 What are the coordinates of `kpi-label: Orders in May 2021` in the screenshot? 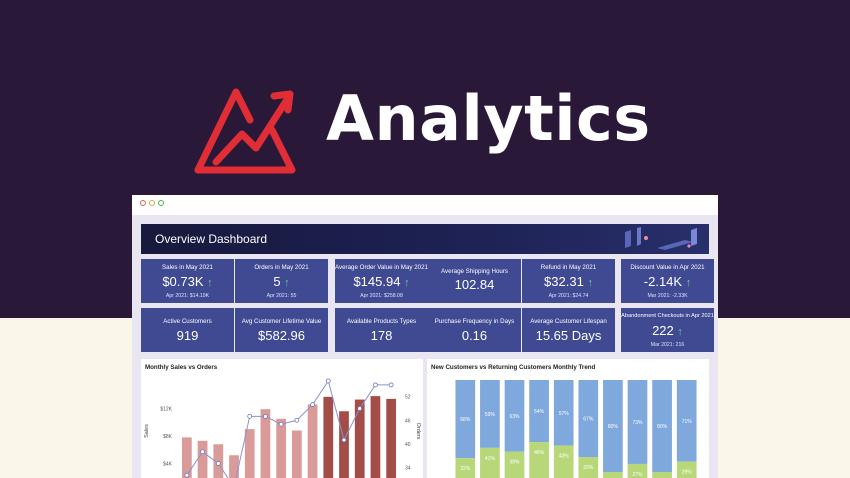 It's located at (281, 267).